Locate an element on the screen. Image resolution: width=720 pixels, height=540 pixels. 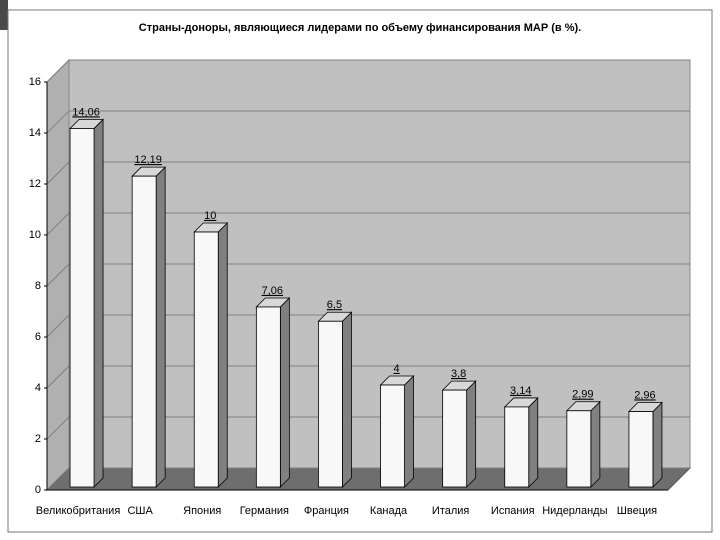
value-label: 14,06 is located at coordinates (86, 112).